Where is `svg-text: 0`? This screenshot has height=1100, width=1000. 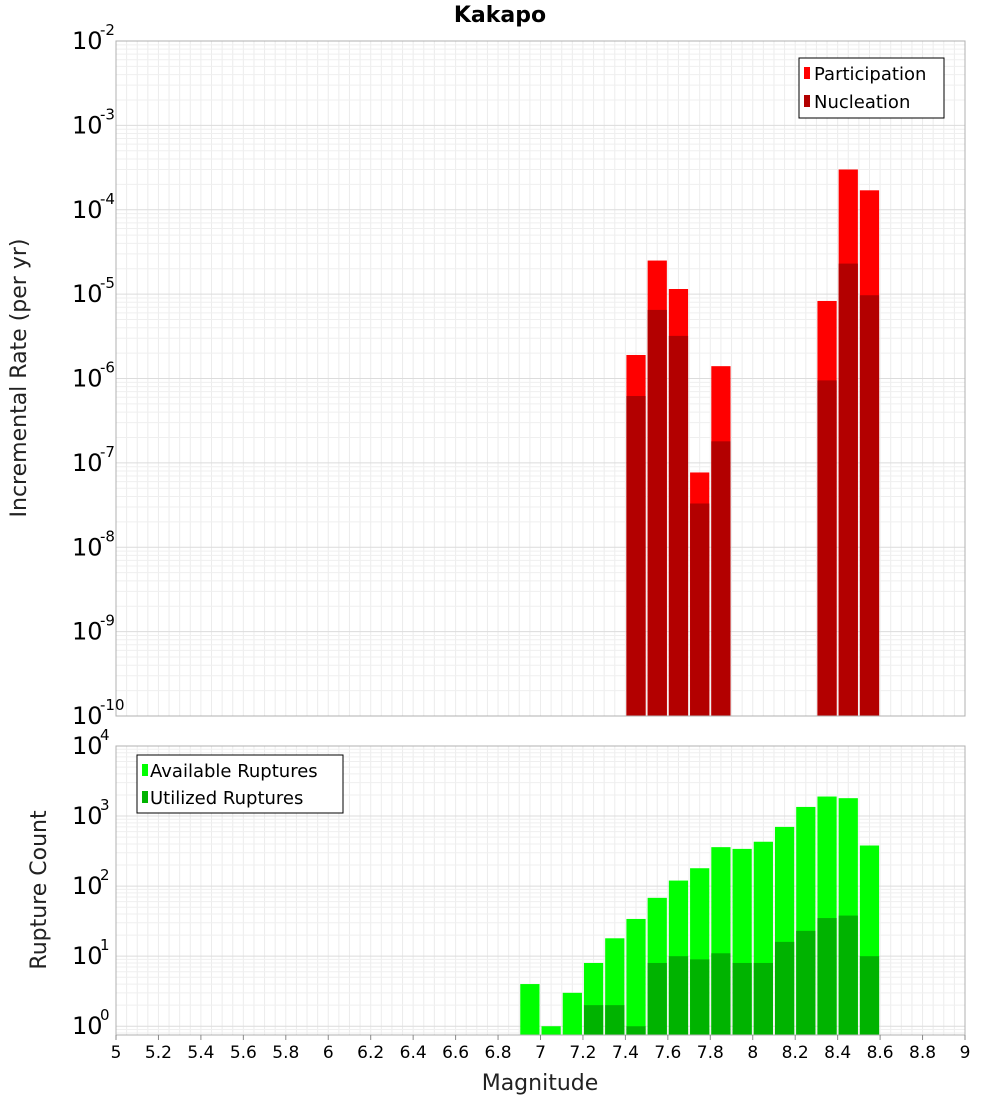
svg-text: 0 is located at coordinates (105, 1015).